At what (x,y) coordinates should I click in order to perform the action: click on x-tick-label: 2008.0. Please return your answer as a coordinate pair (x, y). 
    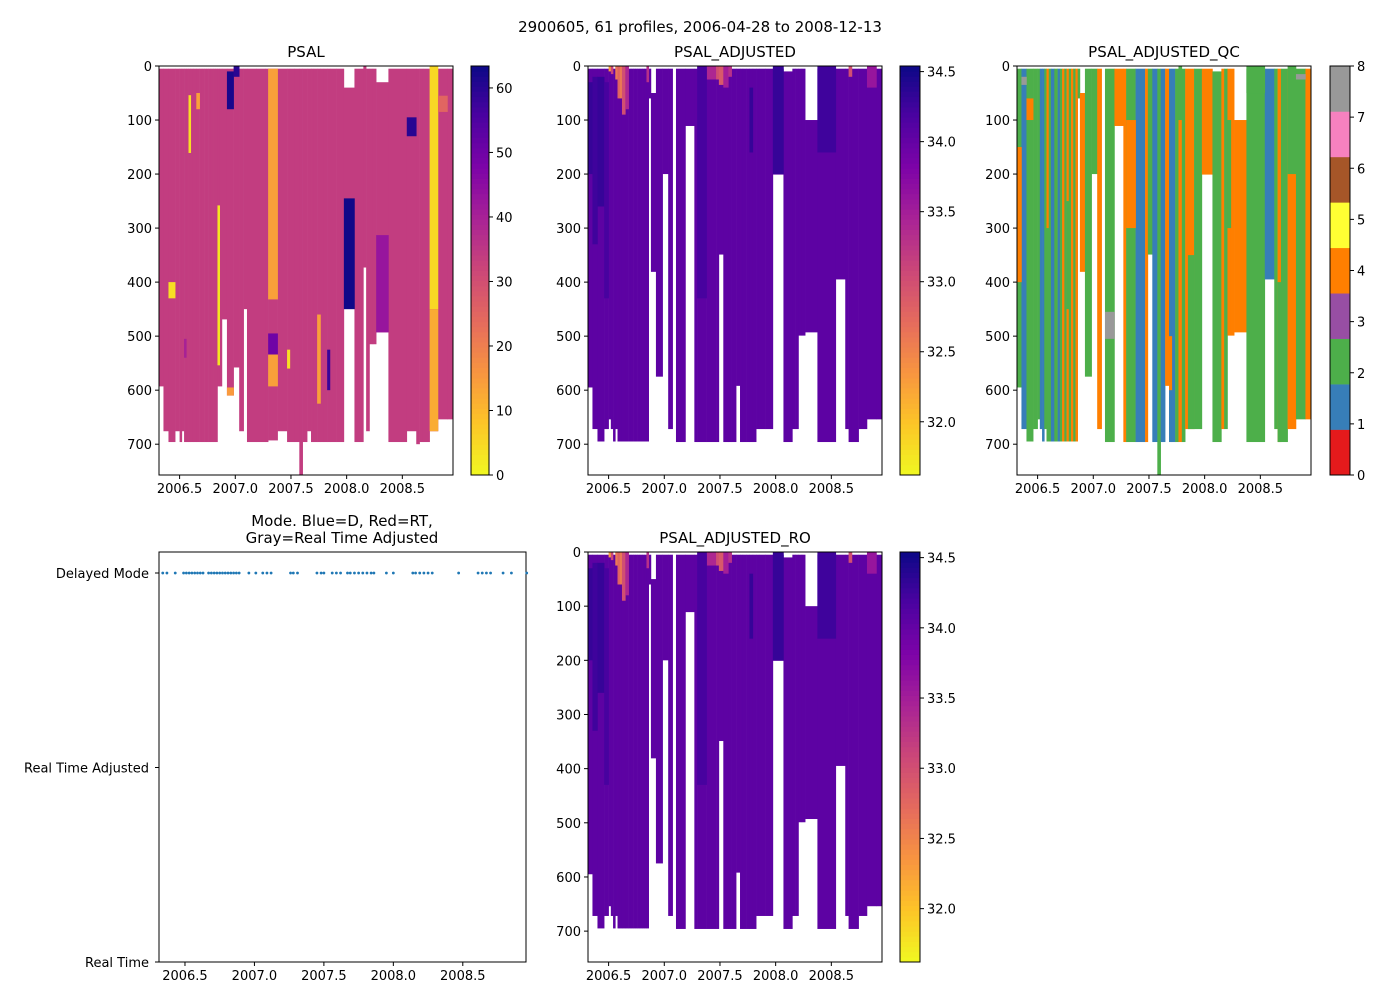
    Looking at the image, I should click on (347, 489).